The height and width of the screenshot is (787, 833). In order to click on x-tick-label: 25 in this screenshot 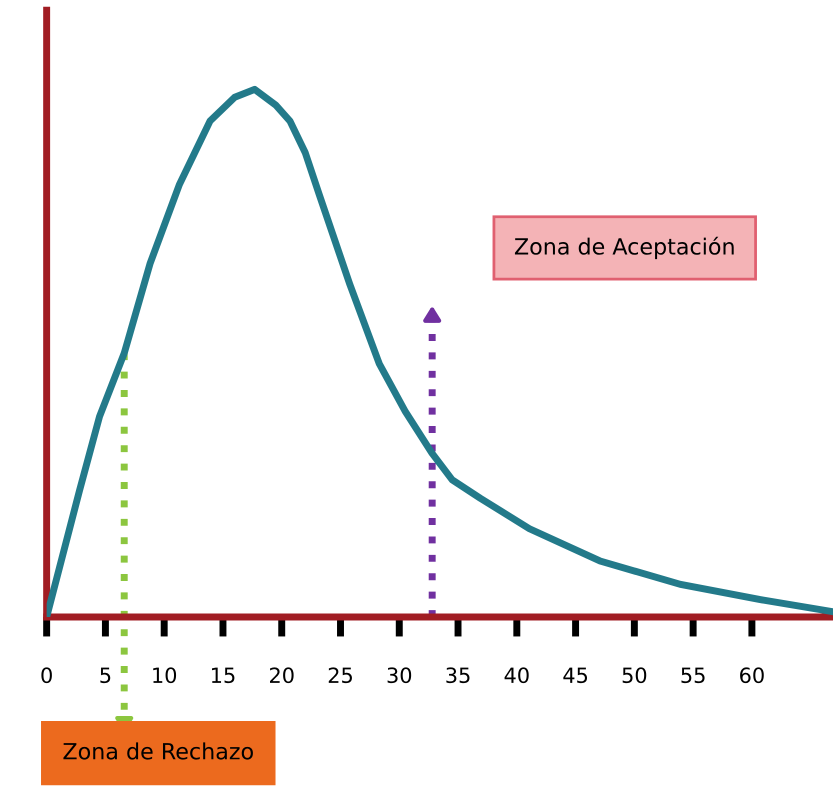, I will do `click(340, 675)`.